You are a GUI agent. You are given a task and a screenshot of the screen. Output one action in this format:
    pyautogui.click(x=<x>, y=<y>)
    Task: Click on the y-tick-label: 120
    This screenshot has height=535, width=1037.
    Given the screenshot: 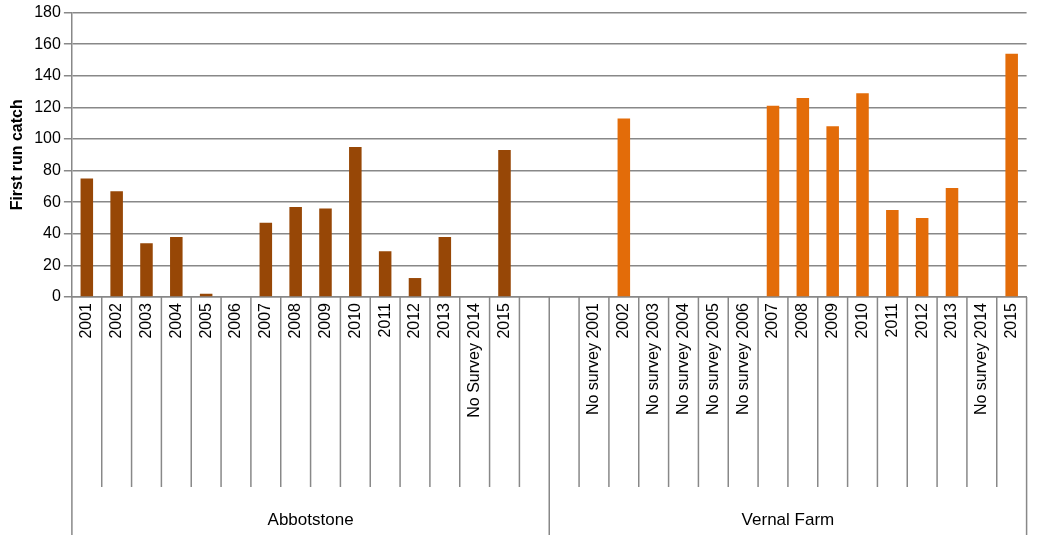 What is the action you would take?
    pyautogui.click(x=47, y=106)
    